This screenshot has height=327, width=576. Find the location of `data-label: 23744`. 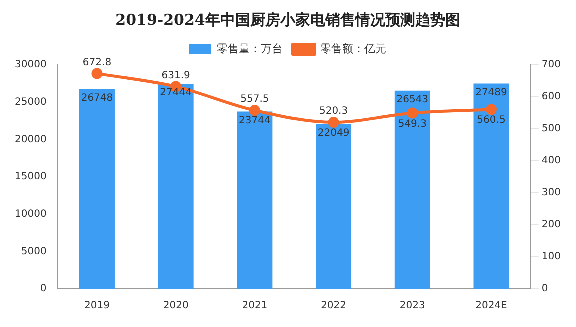

data-label: 23744 is located at coordinates (255, 120).